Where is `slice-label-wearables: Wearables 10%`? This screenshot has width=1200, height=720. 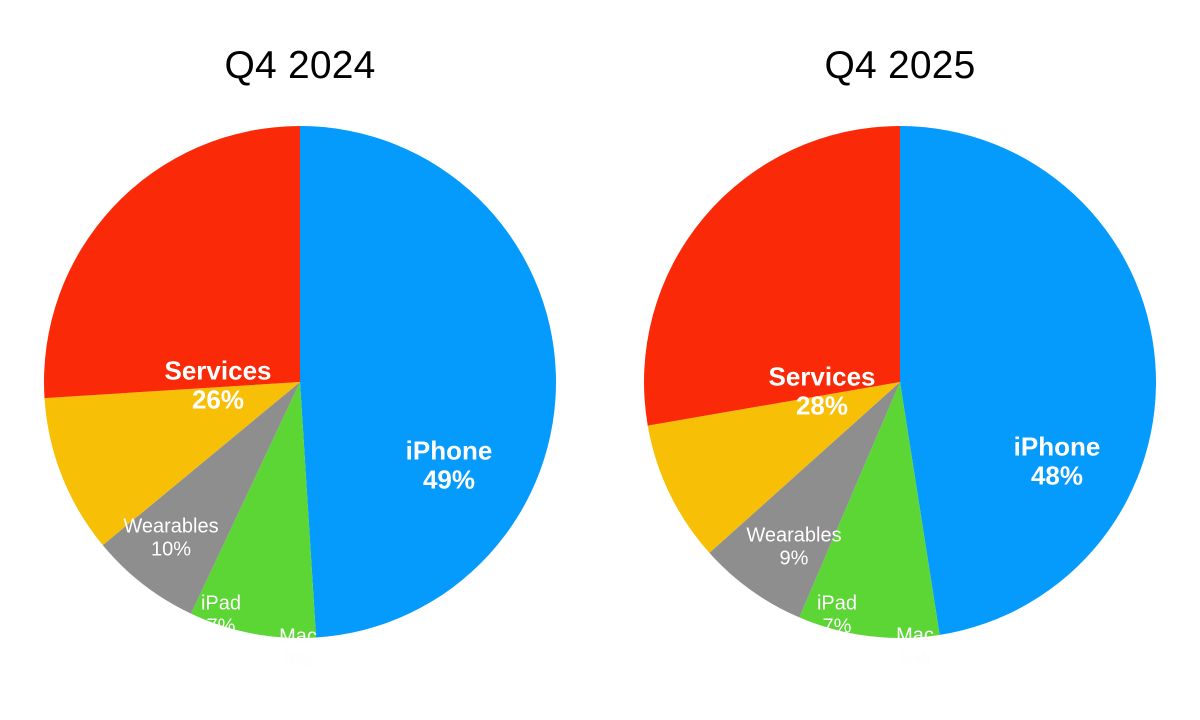
slice-label-wearables: Wearables 10% is located at coordinates (170, 537).